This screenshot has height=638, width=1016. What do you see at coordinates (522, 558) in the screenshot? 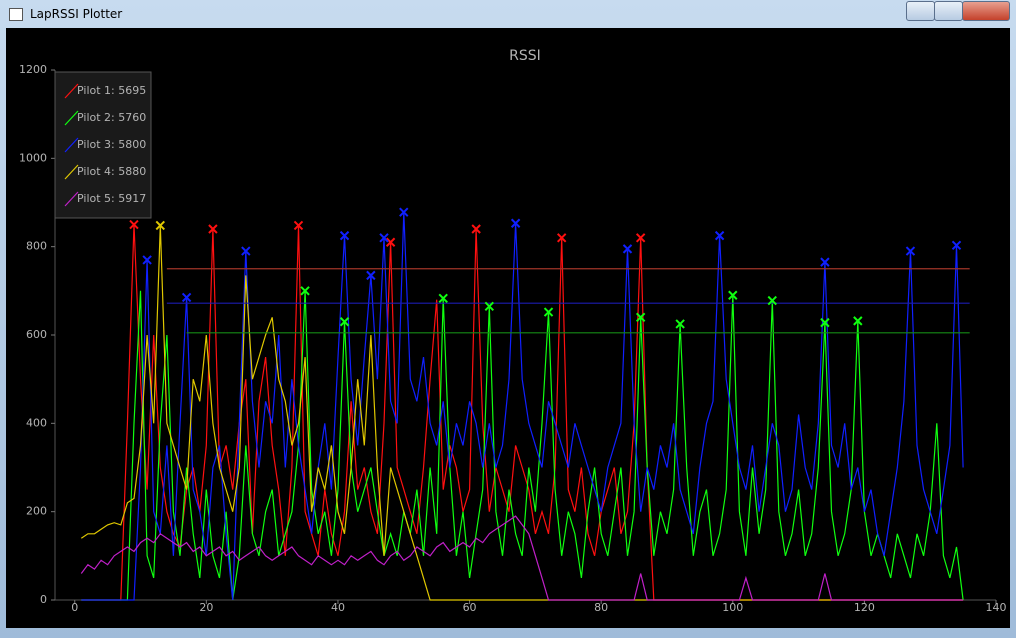
I see `series-line` at bounding box center [522, 558].